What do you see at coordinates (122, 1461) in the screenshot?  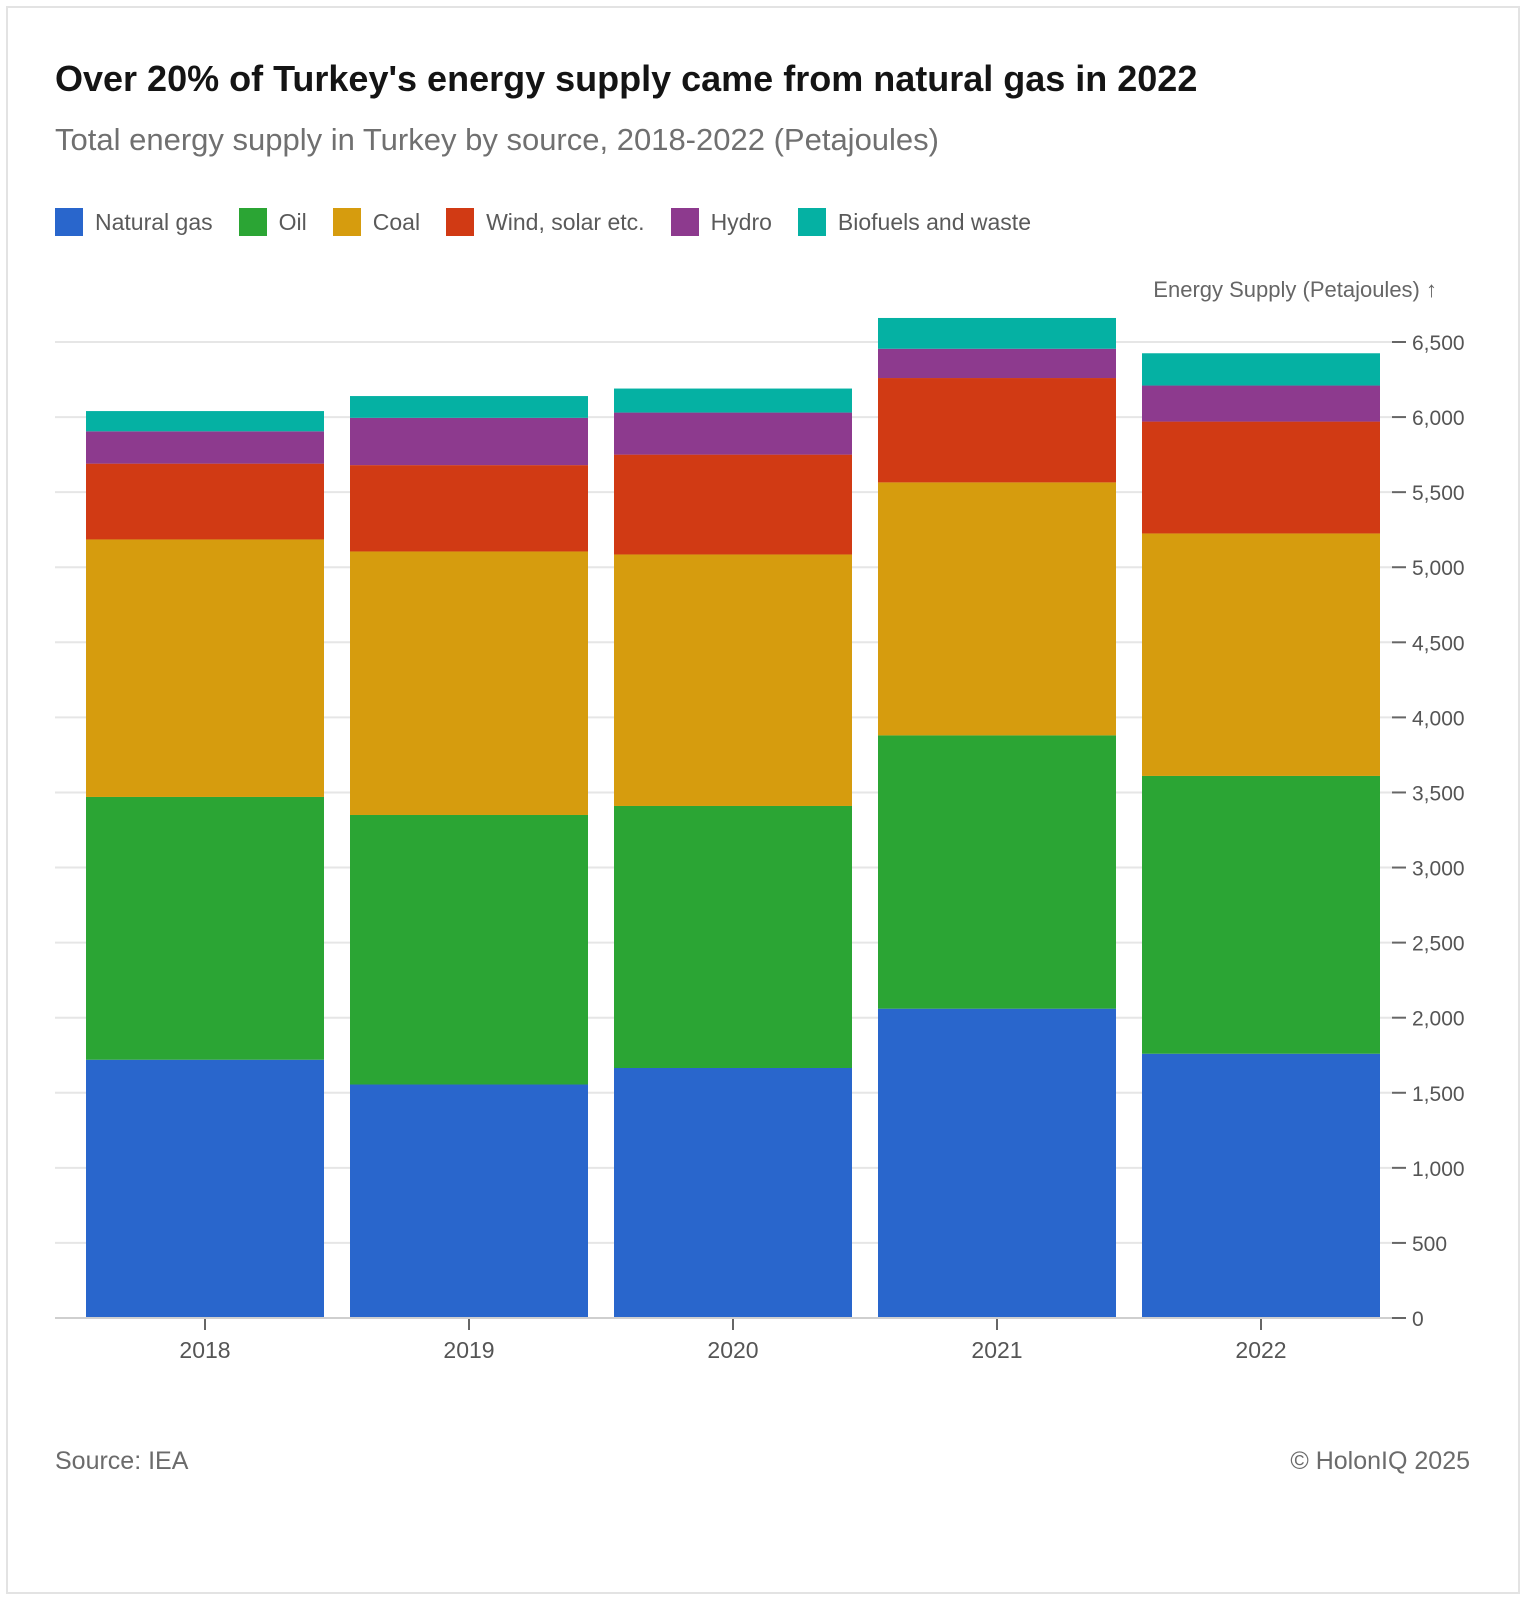 I see `source-note: Source: IEA` at bounding box center [122, 1461].